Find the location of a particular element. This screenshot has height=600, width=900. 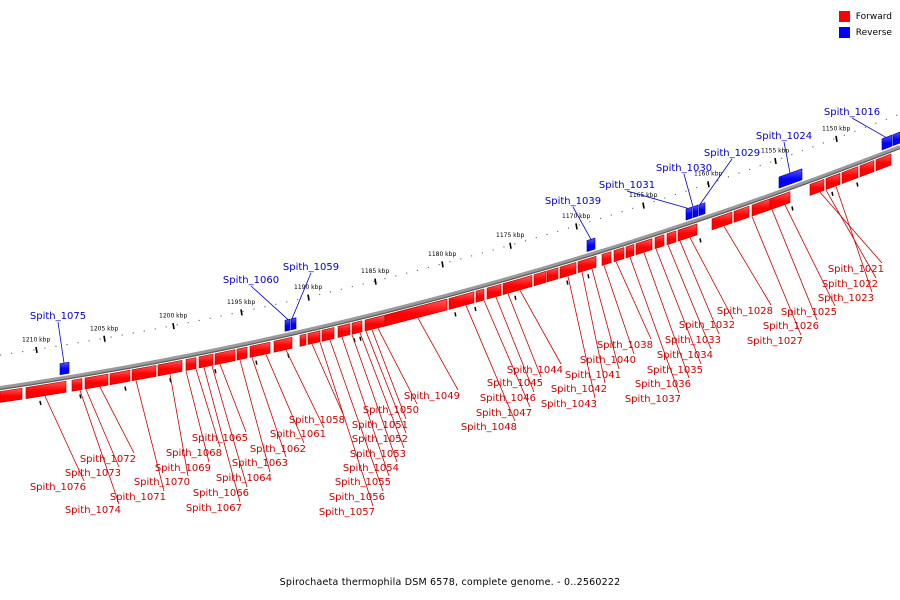

gene-label-spith-1066: Spith_1066 is located at coordinates (221, 493).